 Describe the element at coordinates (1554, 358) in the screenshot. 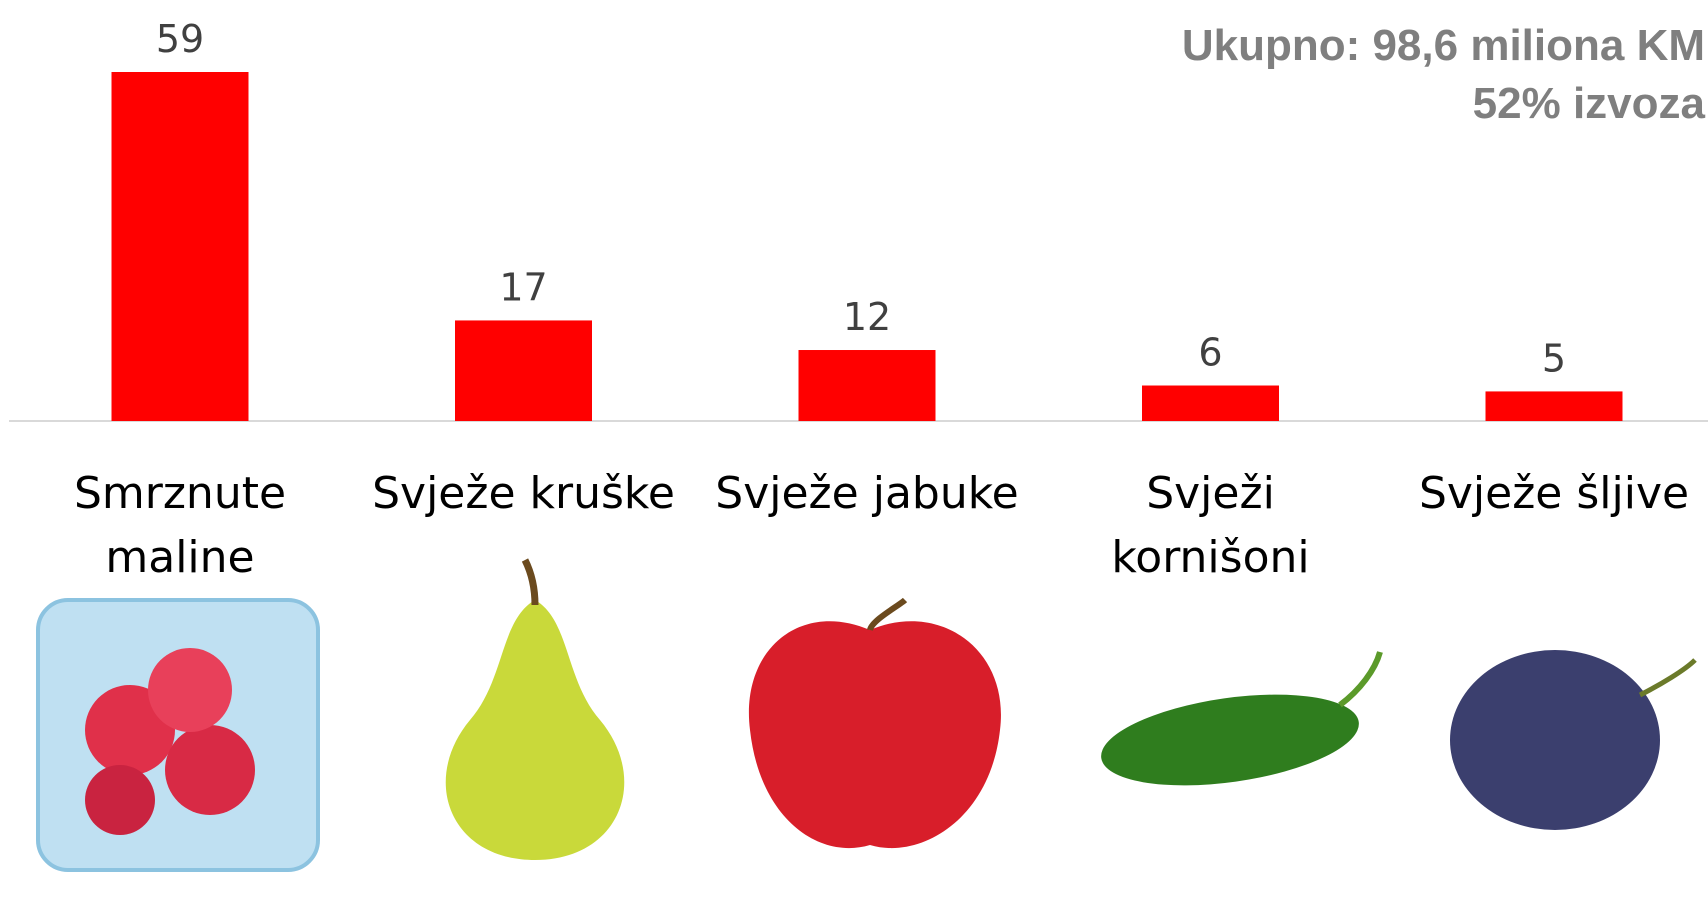

I see `value-label: 5` at that location.